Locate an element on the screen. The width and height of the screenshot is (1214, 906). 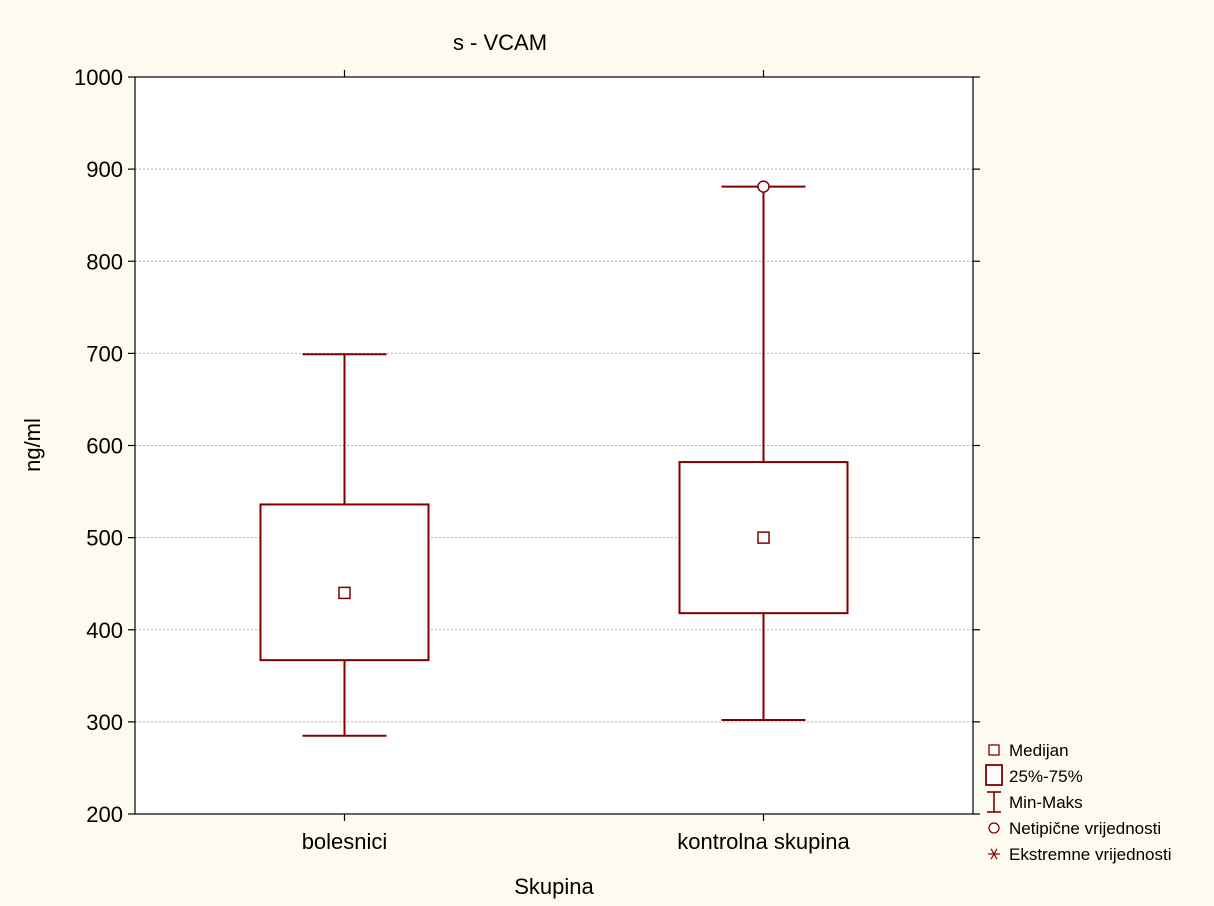
legend-item: Netipične vrijednosti is located at coordinates (1074, 828).